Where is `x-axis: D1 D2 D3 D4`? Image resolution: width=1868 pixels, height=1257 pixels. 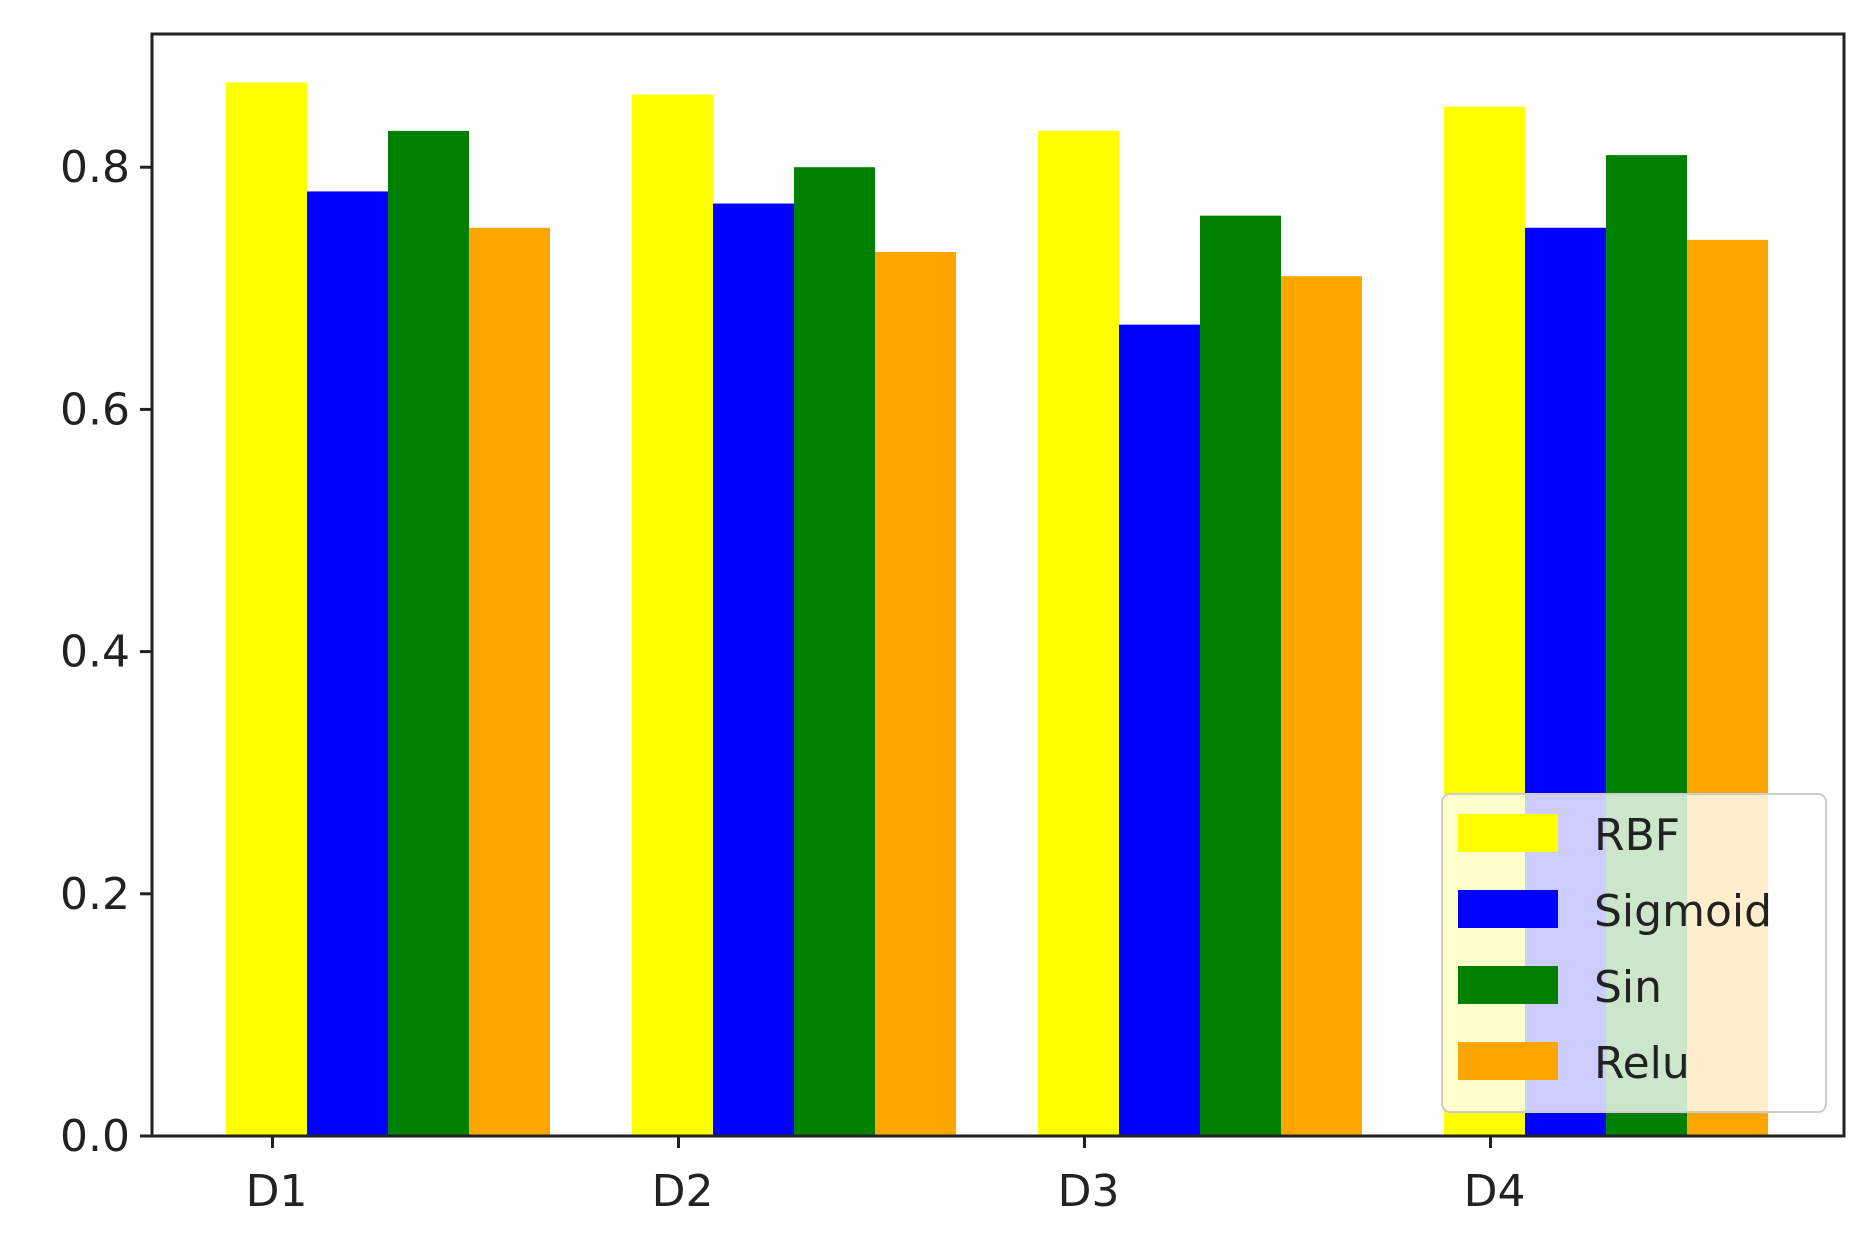
x-axis: D1 D2 D3 D4 is located at coordinates (886, 1176).